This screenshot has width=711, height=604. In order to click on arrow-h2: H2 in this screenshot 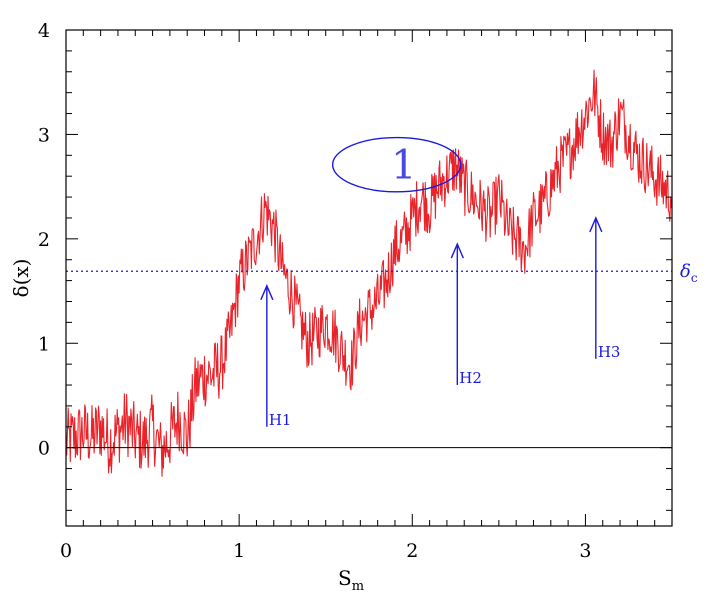, I will do `click(466, 314)`.